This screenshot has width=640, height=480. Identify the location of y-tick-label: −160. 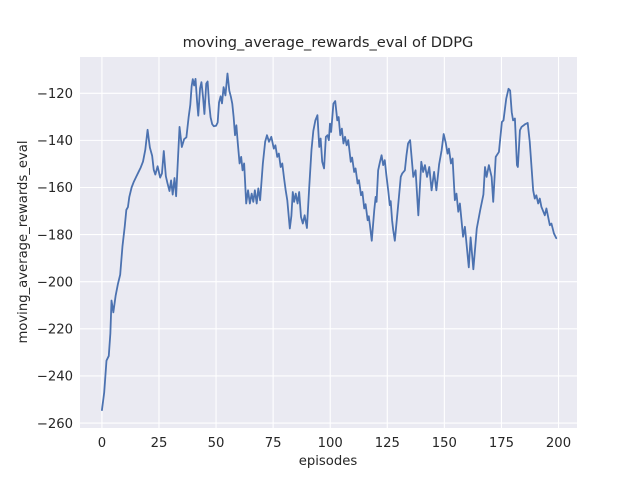
(55, 188).